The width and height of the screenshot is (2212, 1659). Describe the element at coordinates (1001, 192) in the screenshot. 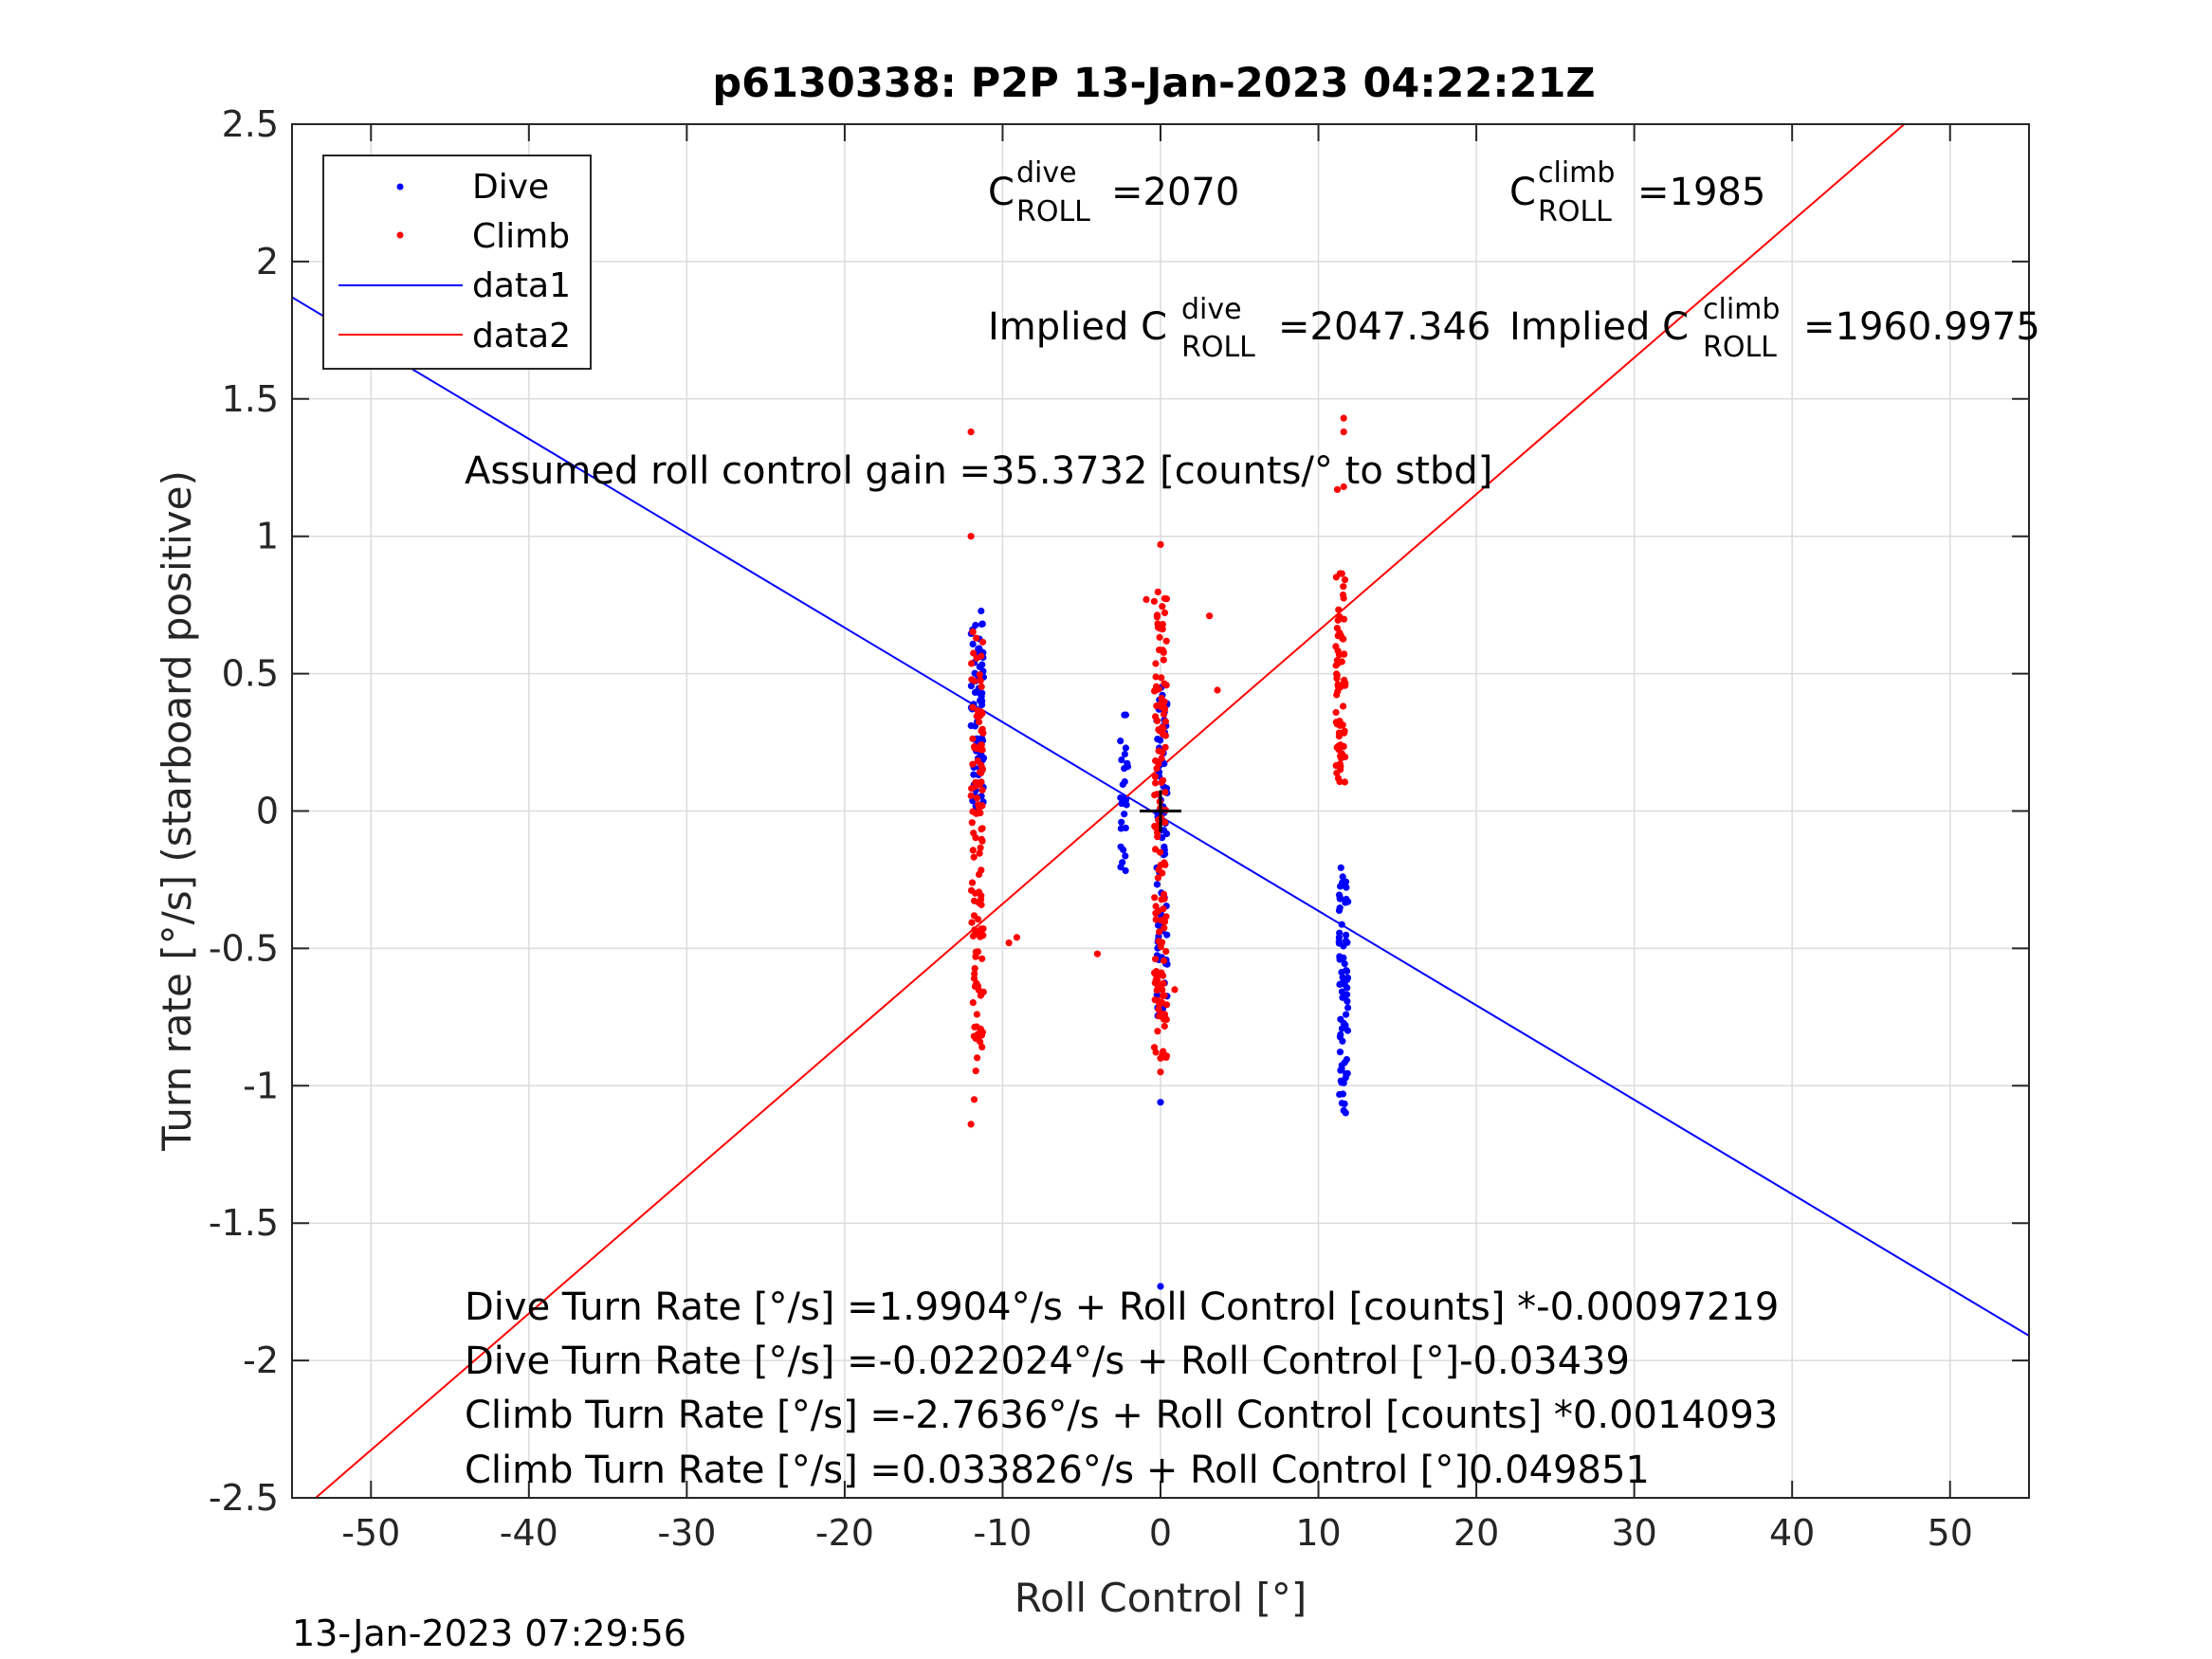

I see `c-dive-symbol: C` at that location.